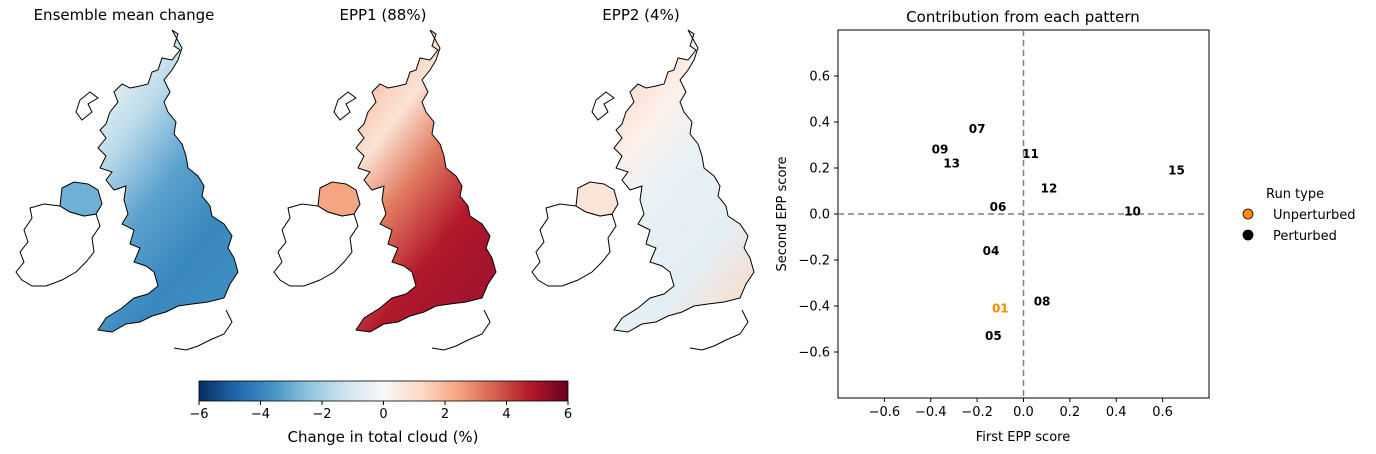  What do you see at coordinates (1162, 412) in the screenshot?
I see `x-tick-label: 0.6` at bounding box center [1162, 412].